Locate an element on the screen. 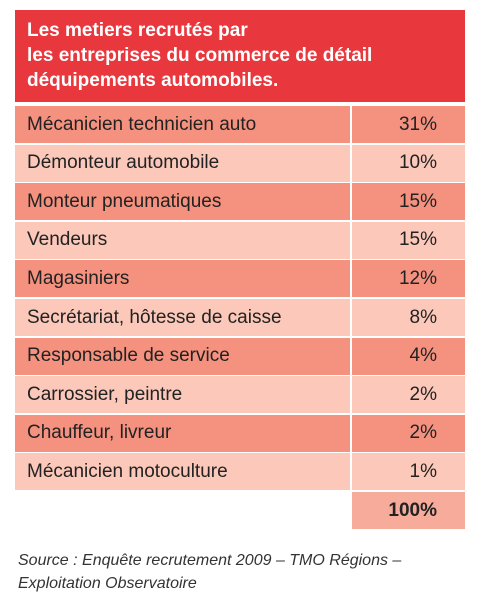 This screenshot has width=485, height=612. row-value: 12% is located at coordinates (408, 279).